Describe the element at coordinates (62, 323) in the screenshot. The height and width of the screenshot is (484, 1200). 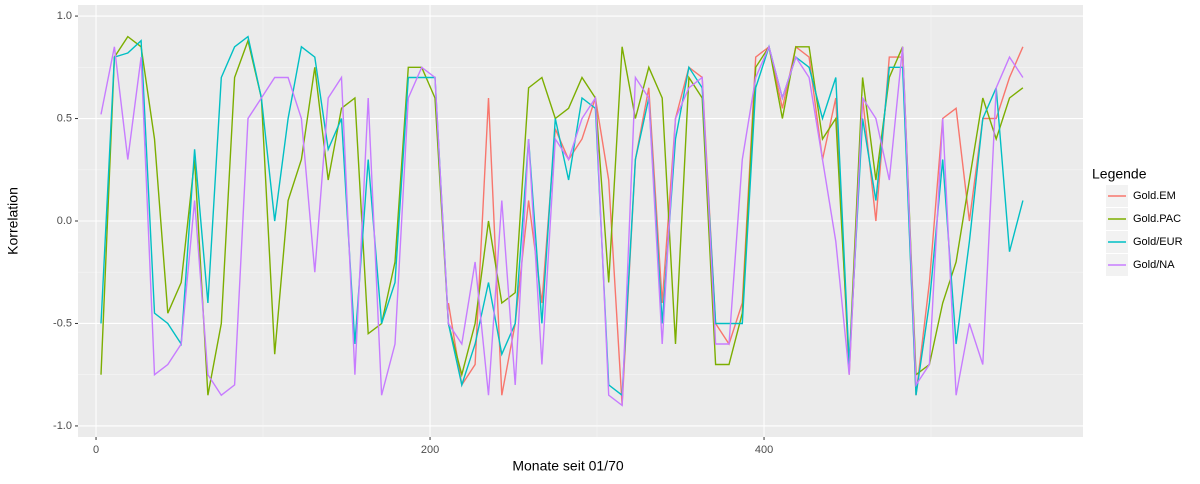
I see `y-tick-label: -0.5` at that location.